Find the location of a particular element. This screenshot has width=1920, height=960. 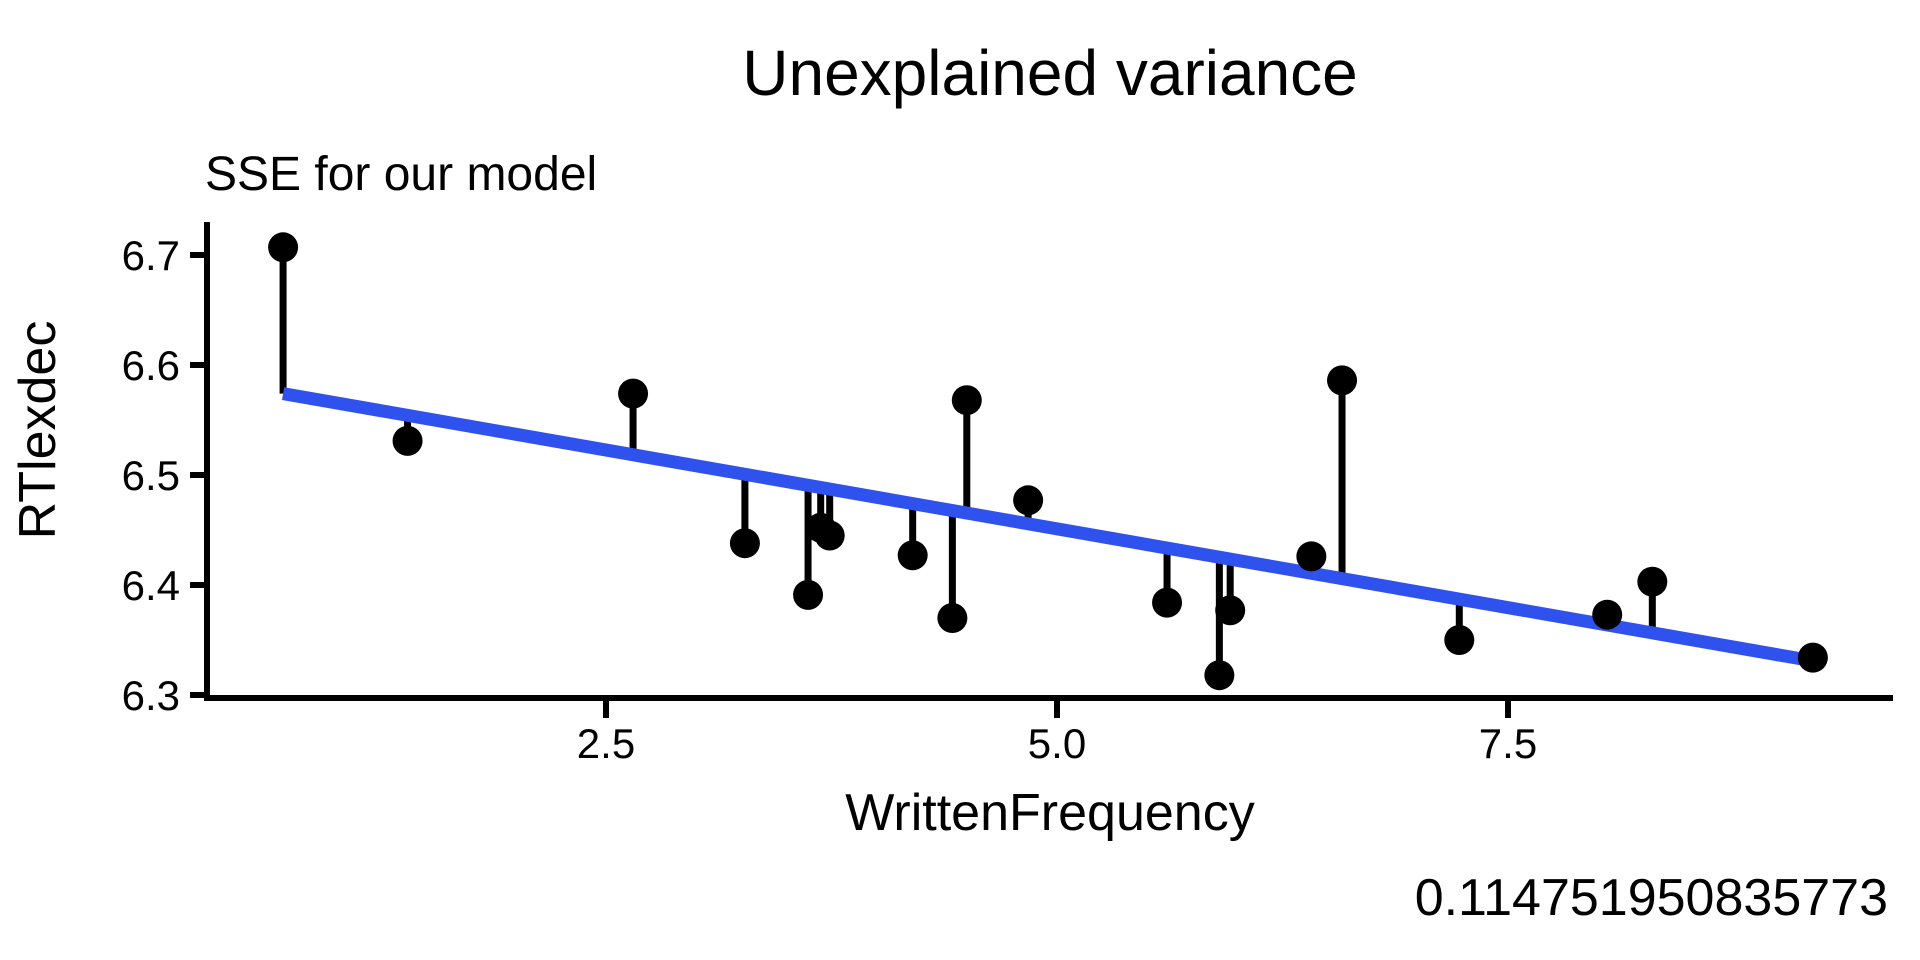

plot-title: Unexplained variance is located at coordinates (1050, 73).